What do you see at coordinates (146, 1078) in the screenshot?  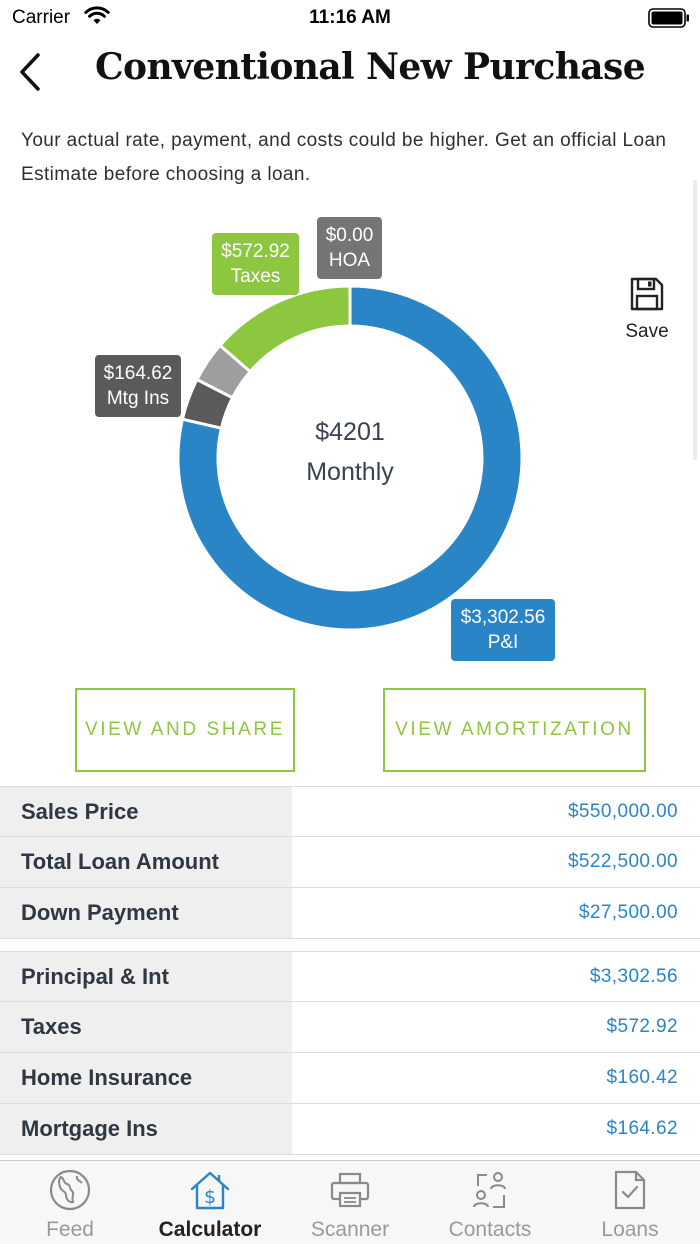 I see `row-label: Home Insurance` at bounding box center [146, 1078].